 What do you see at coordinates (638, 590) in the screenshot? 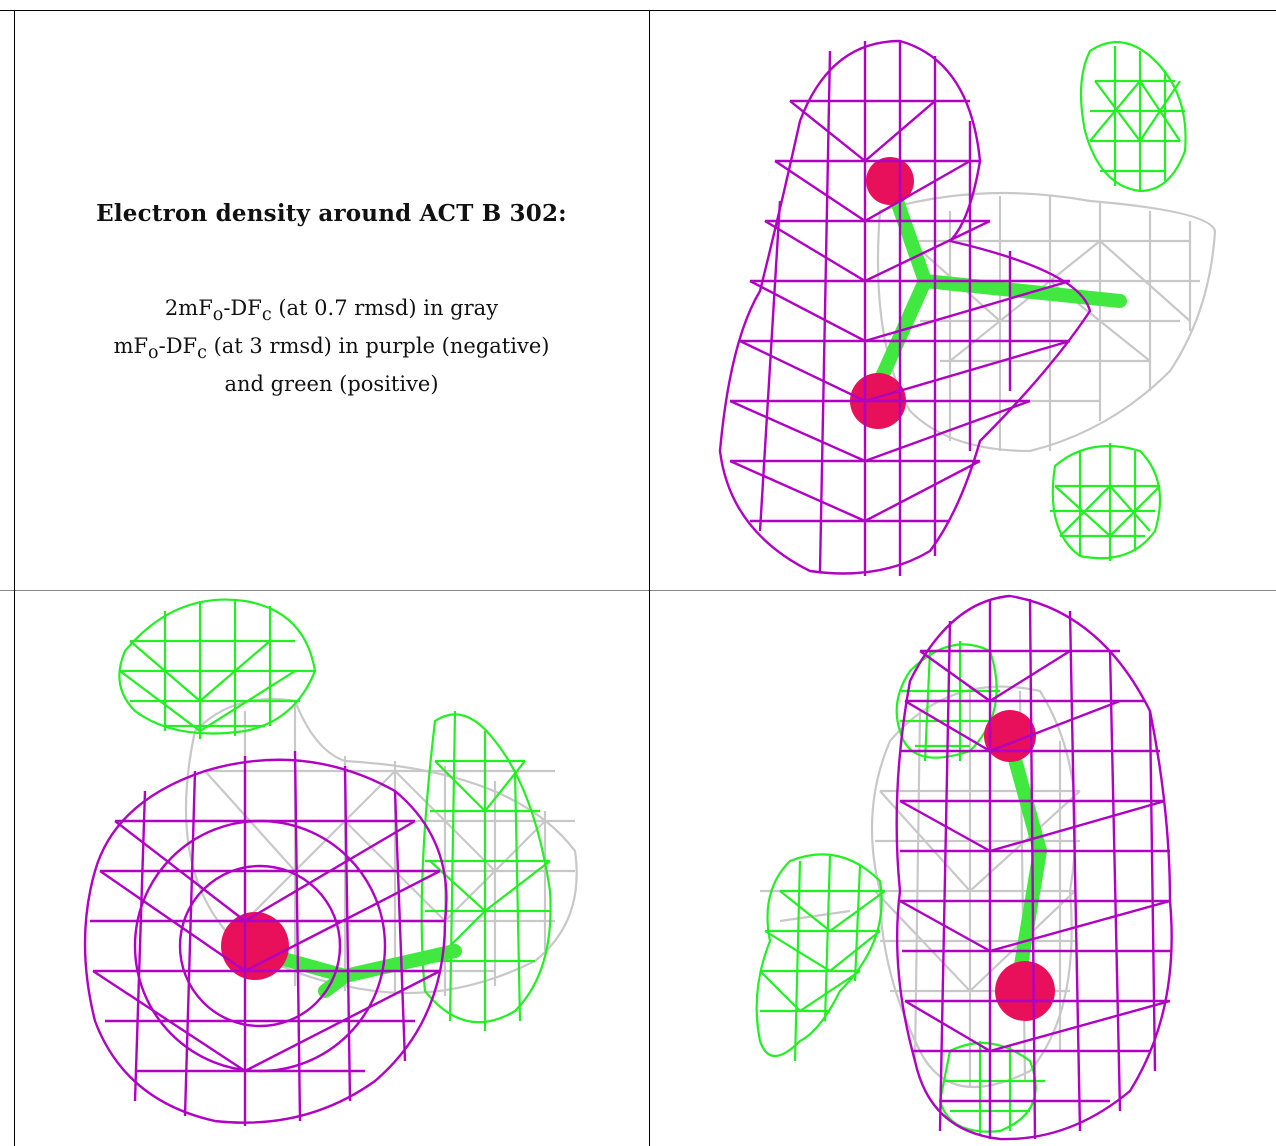
I see `table-row-divider` at bounding box center [638, 590].